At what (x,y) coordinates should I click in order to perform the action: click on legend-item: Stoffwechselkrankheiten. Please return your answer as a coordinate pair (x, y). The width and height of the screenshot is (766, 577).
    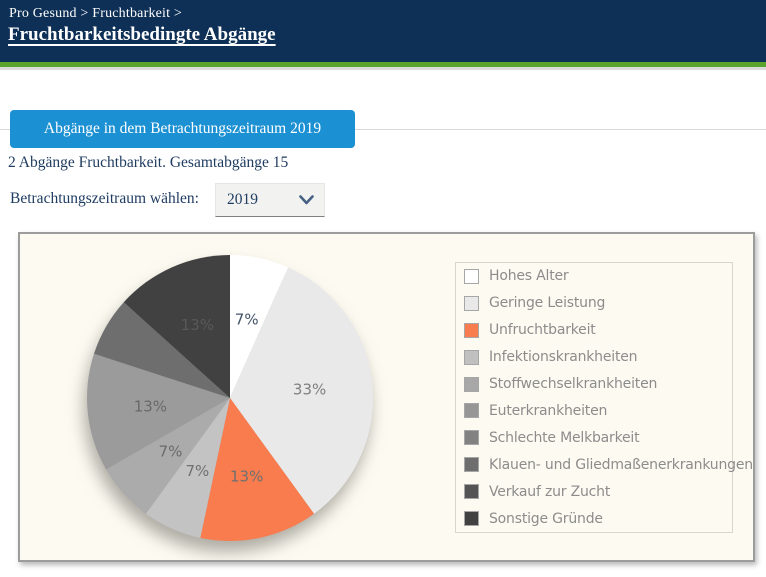
    Looking at the image, I should click on (594, 384).